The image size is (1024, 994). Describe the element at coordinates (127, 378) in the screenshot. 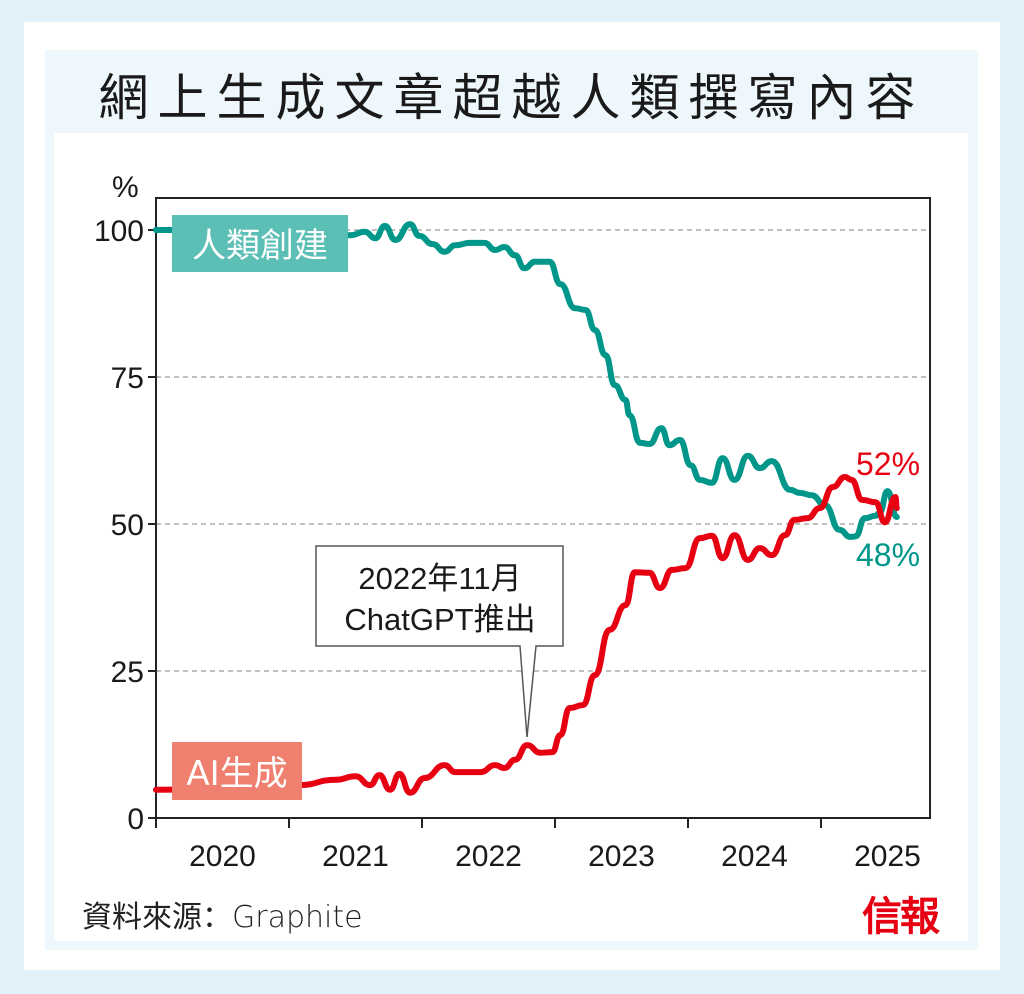

I see `y-tick-label: 75` at that location.